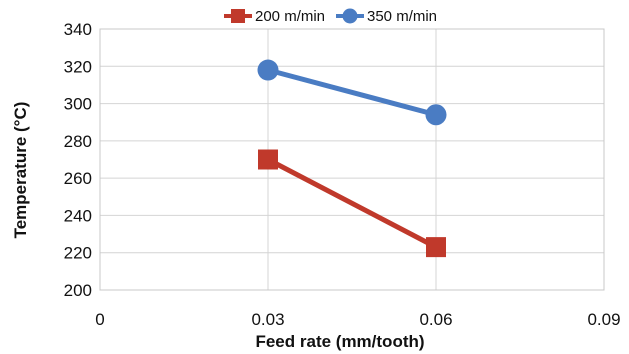 The height and width of the screenshot is (354, 629). I want to click on y-tick-label-6: 320, so click(78, 66).